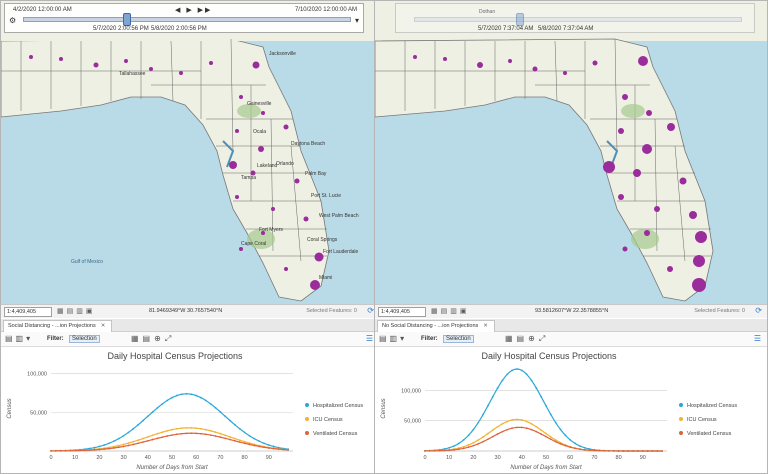  What do you see at coordinates (546, 468) in the screenshot?
I see `x-axis-label: Number of Days from Start` at bounding box center [546, 468].